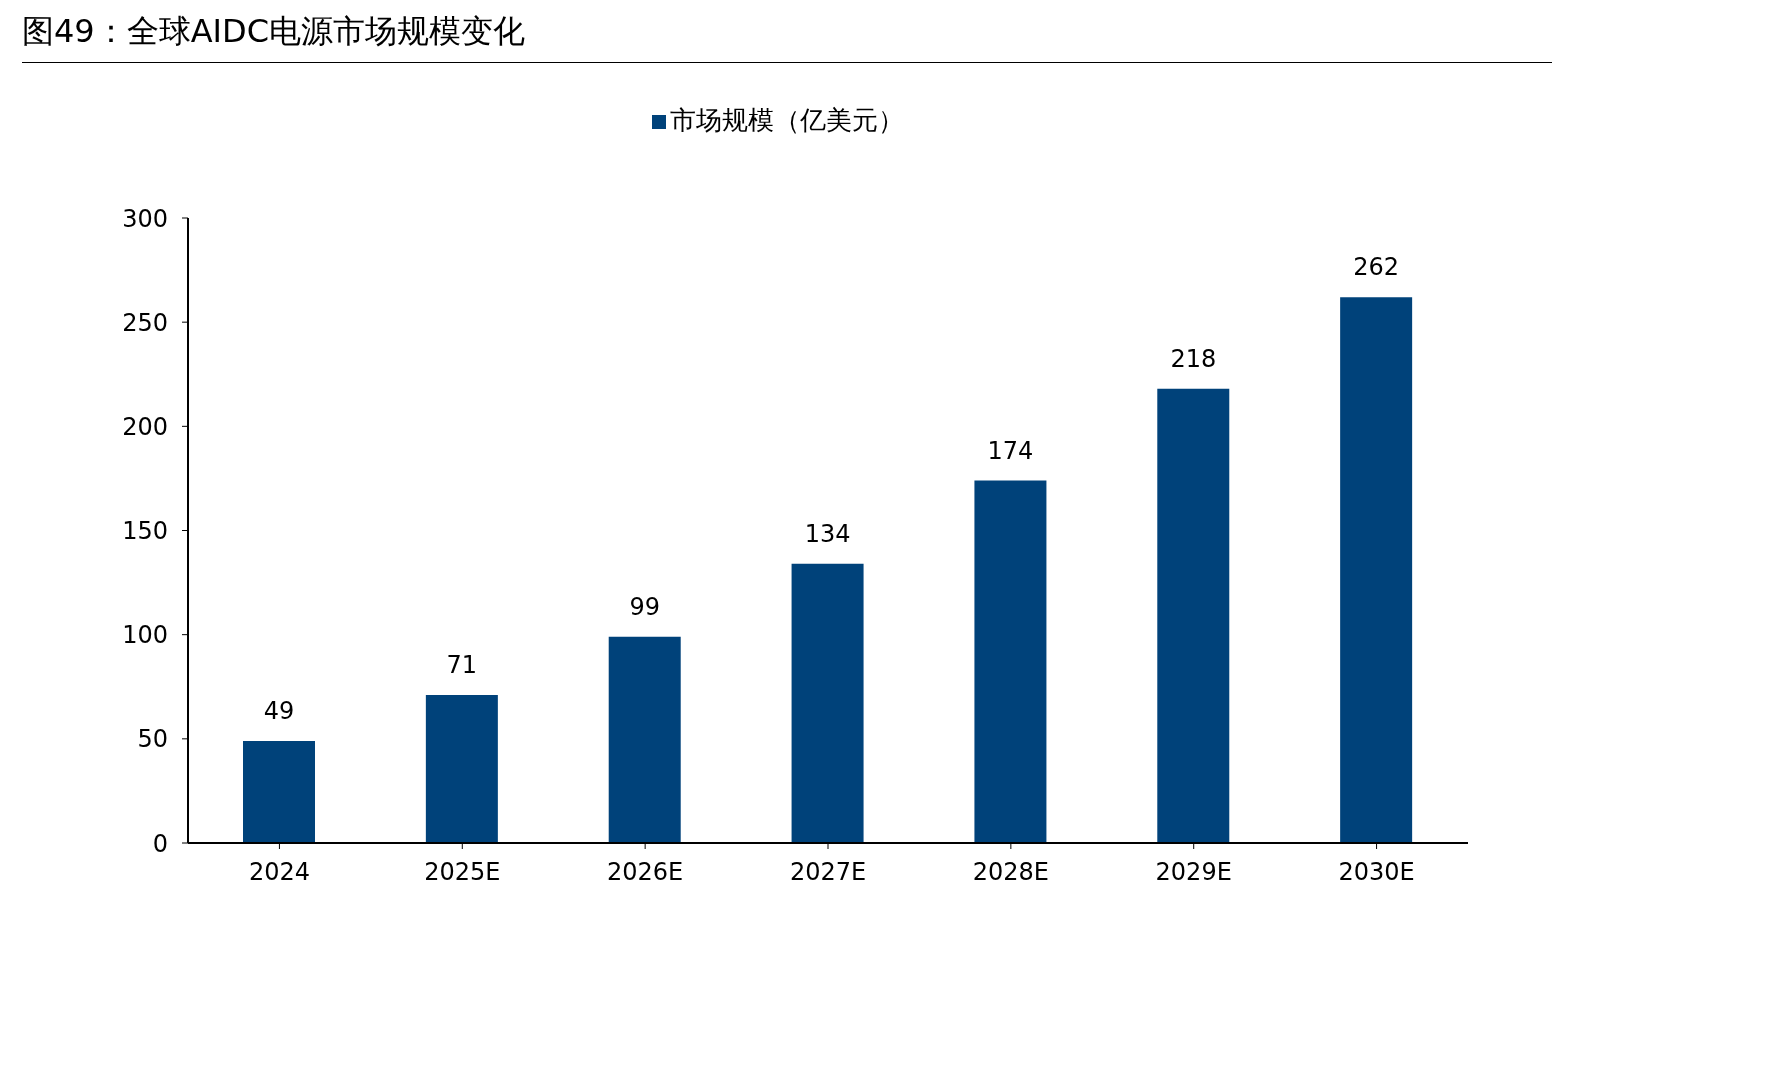 The width and height of the screenshot is (1771, 1090). Describe the element at coordinates (1193, 358) in the screenshot. I see `data-label: 218` at that location.